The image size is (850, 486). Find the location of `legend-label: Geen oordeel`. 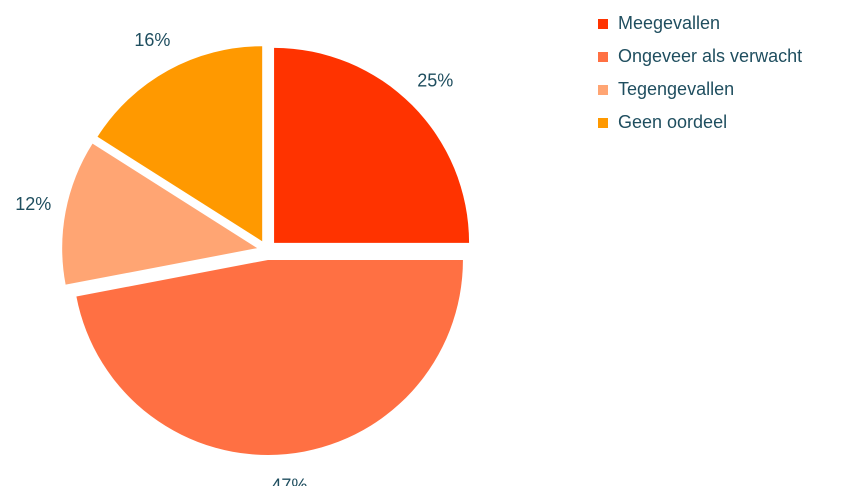

legend-label: Geen oordeel is located at coordinates (672, 122).